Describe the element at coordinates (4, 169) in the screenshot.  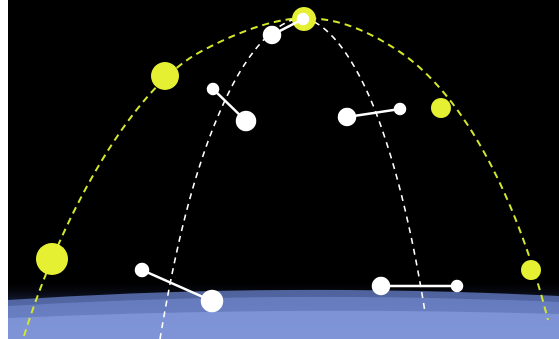
I see `page-border` at that location.